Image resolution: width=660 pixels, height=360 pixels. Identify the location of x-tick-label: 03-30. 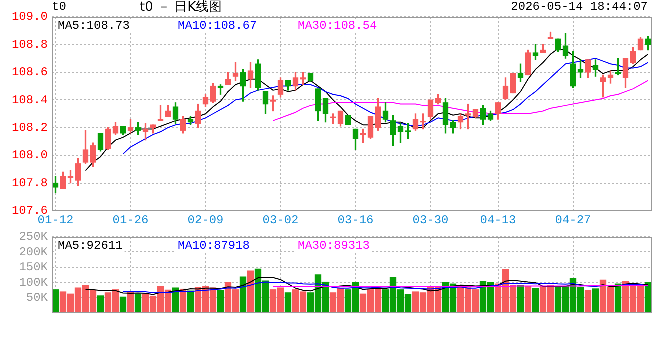
(430, 220).